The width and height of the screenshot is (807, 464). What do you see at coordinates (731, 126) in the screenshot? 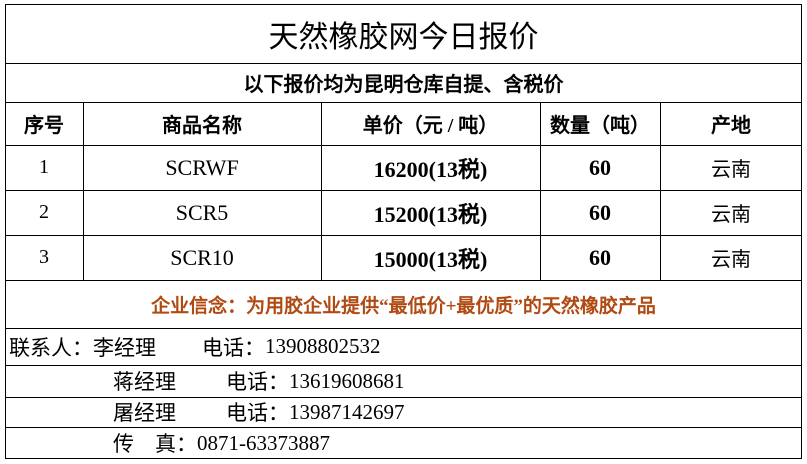
I see `header-origin: 产地` at bounding box center [731, 126].